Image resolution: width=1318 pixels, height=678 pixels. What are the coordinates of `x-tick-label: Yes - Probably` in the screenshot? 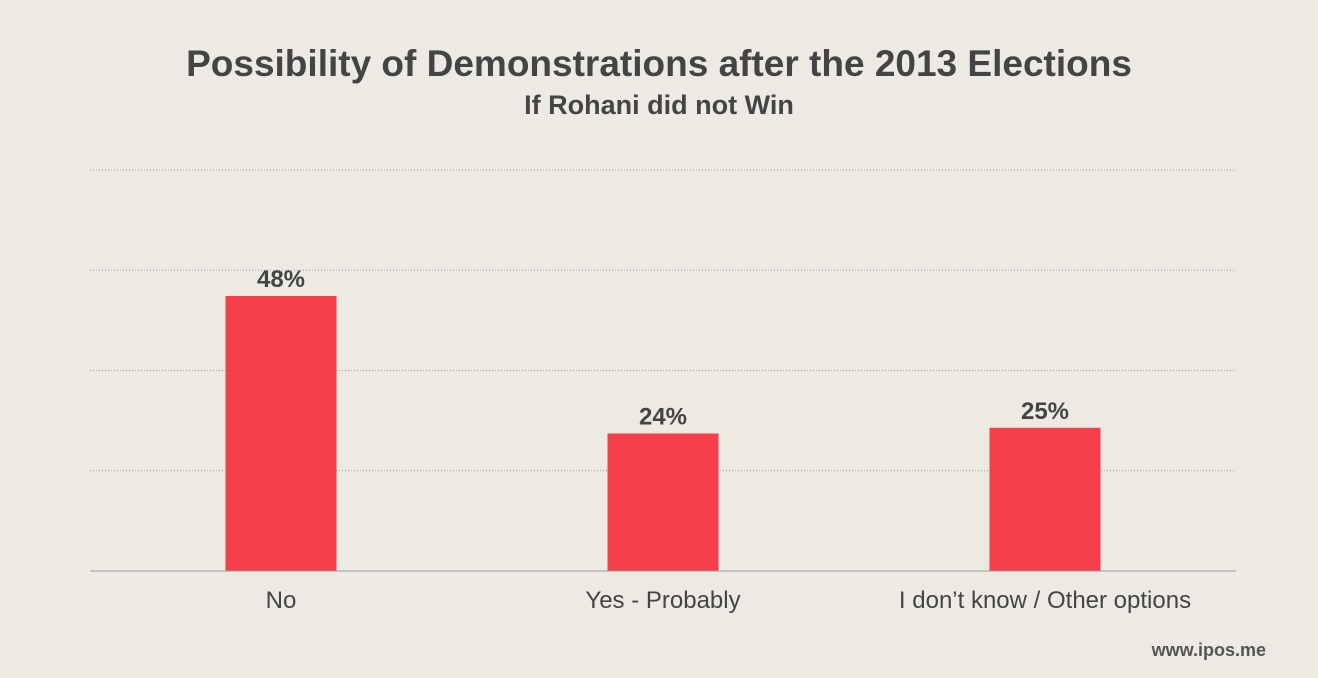 It's located at (662, 600).